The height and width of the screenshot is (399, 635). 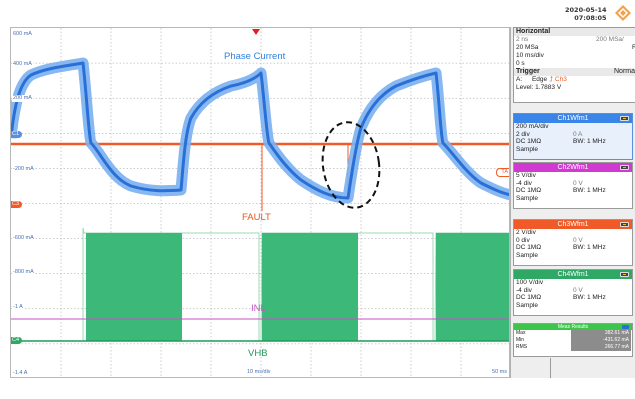 I want to click on horizontal-position: 0 s, so click(x=520, y=63).